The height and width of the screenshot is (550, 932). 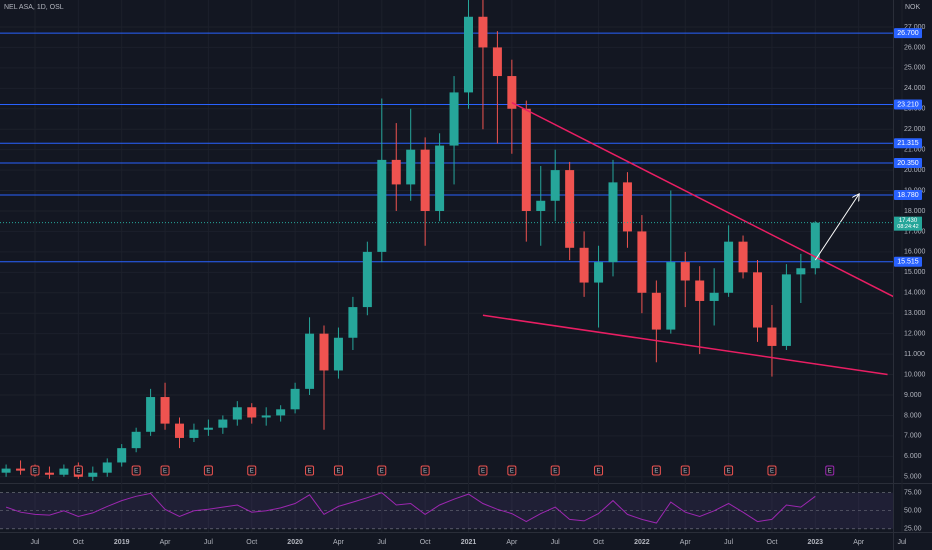 What do you see at coordinates (915, 88) in the screenshot?
I see `y-tick-label: 24.000` at bounding box center [915, 88].